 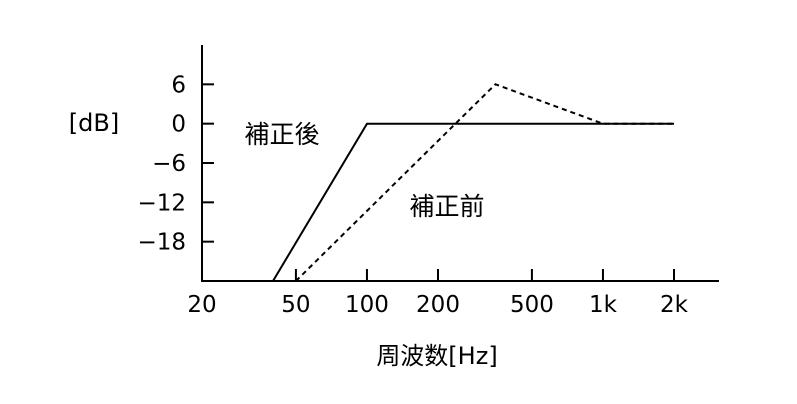 What do you see at coordinates (94, 123) in the screenshot?
I see `y-axis-label: [dB]` at bounding box center [94, 123].